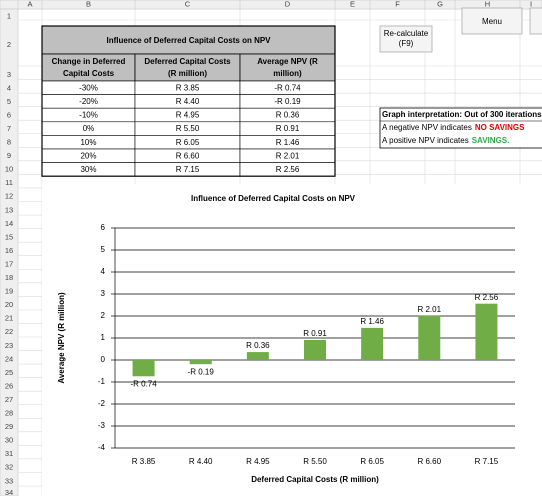 The height and width of the screenshot is (496, 542). What do you see at coordinates (9, 15) in the screenshot?
I see `row-header: 1` at bounding box center [9, 15].